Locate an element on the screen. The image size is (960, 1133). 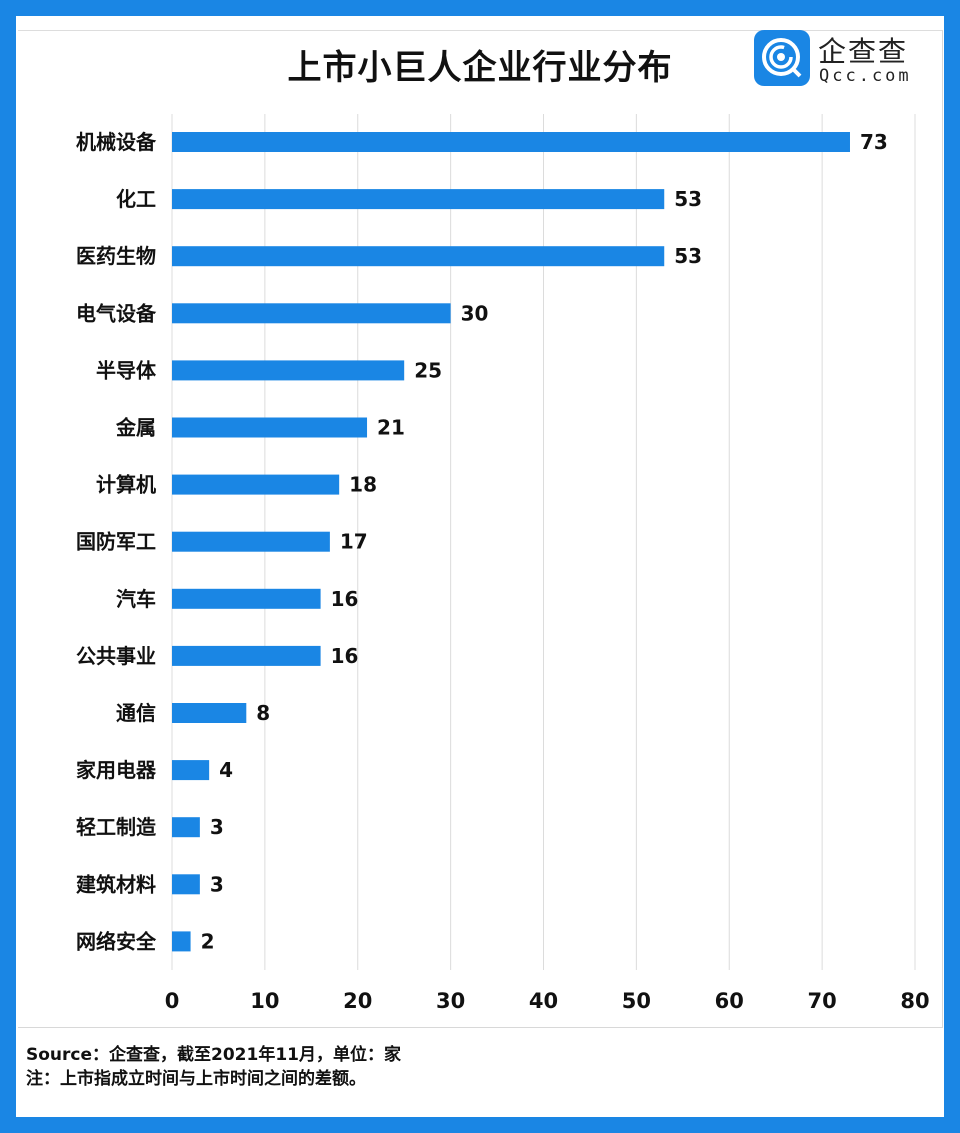
data-label: 30 is located at coordinates (475, 313).